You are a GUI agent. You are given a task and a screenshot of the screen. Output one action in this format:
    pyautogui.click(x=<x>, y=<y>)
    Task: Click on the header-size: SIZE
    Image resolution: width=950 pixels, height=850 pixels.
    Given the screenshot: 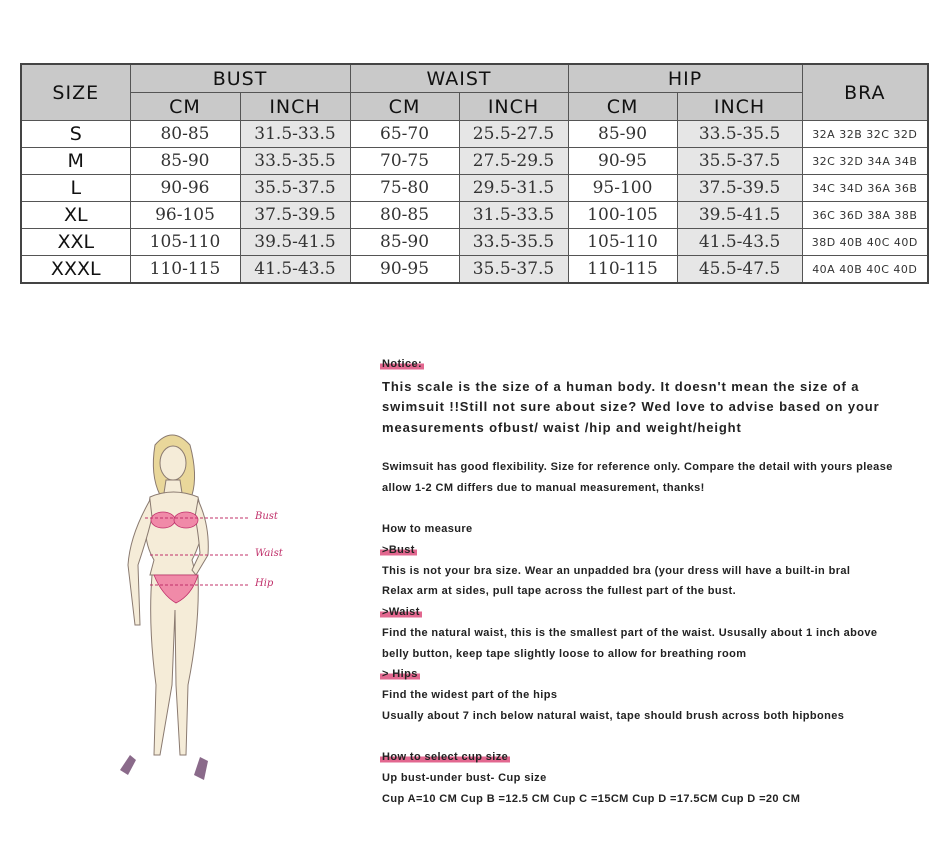 What is the action you would take?
    pyautogui.click(x=75, y=92)
    